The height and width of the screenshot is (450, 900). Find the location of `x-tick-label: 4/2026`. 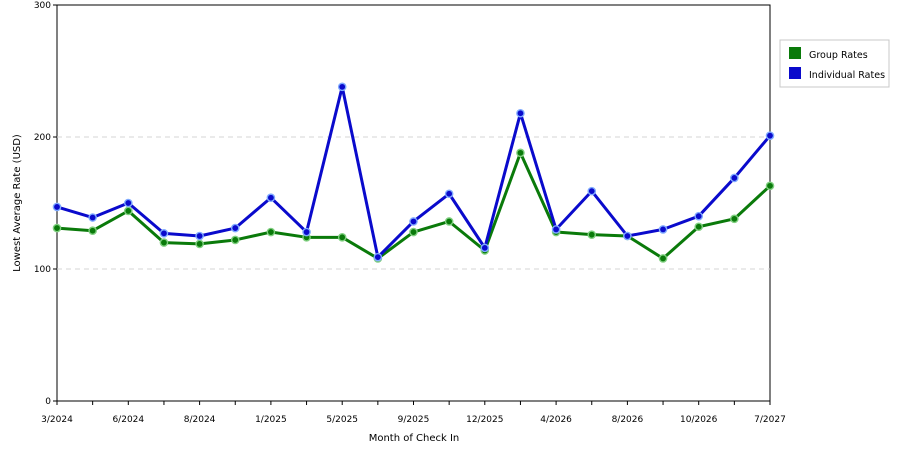

x-tick-label: 4/2026 is located at coordinates (556, 420).